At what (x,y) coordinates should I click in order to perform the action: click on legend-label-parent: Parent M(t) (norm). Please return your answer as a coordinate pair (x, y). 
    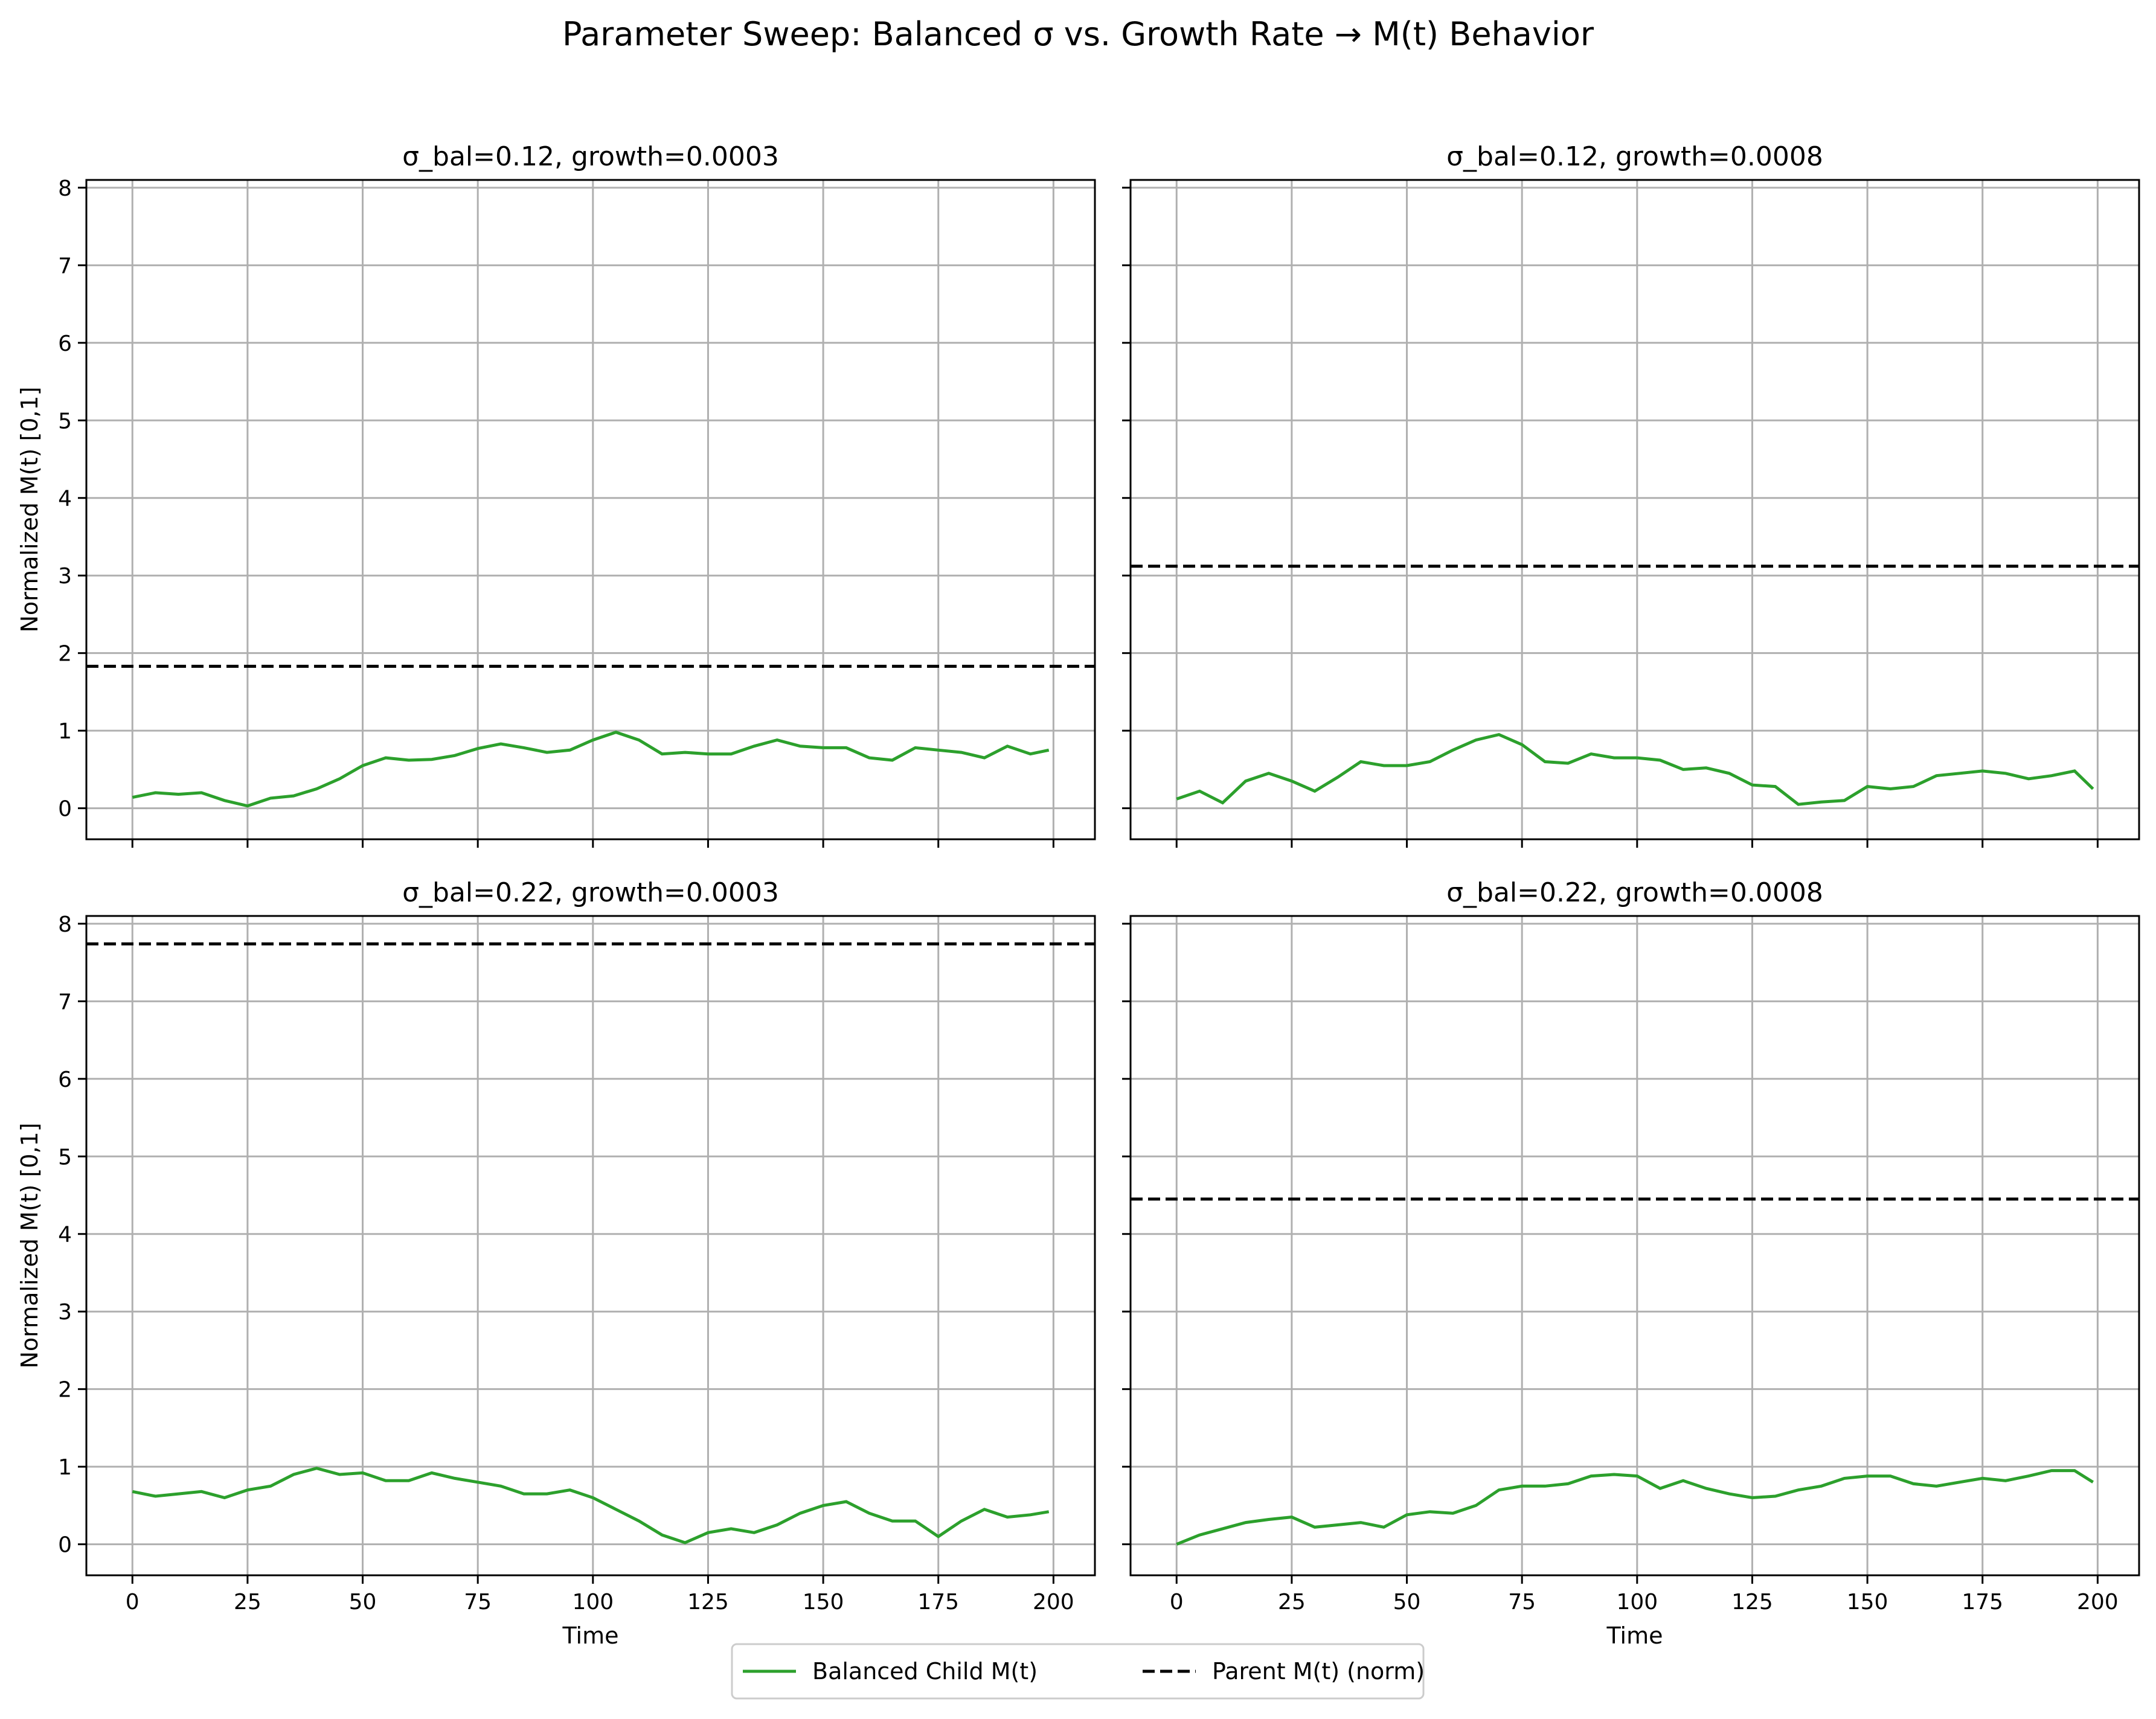
    Looking at the image, I should click on (1318, 1671).